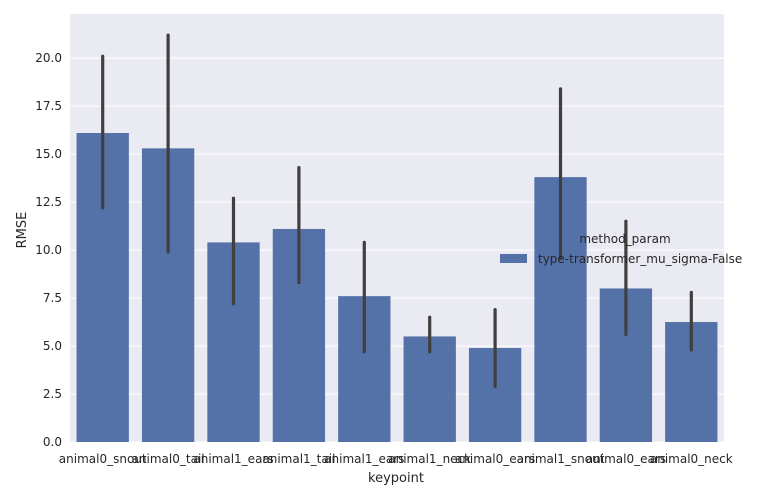  Describe the element at coordinates (48, 154) in the screenshot. I see `y-tick-label: 15.0` at that location.